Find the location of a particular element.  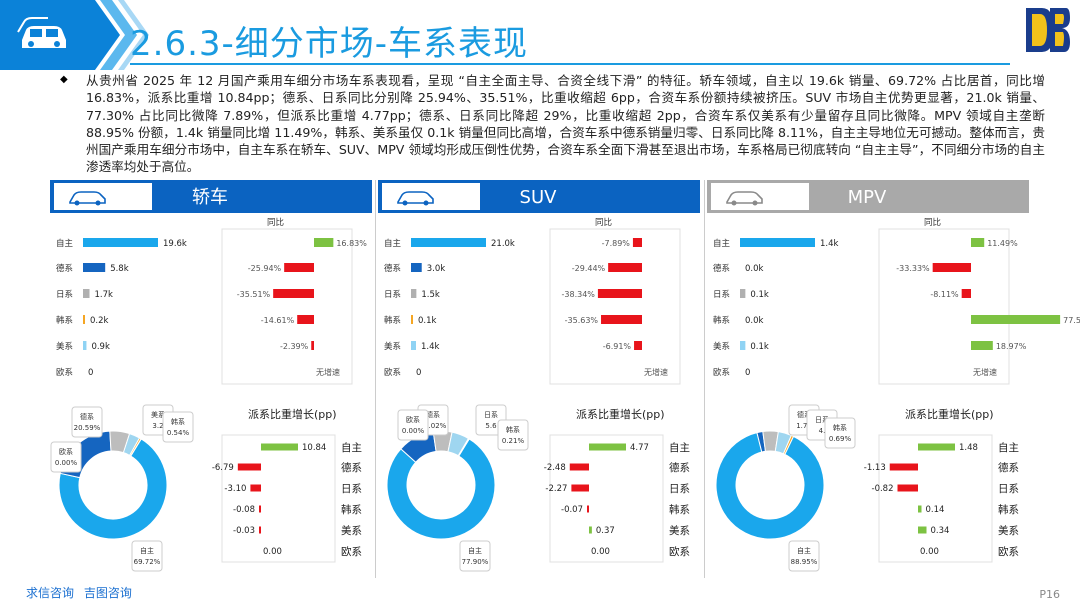

pp-label: 1.48 is located at coordinates (968, 448).